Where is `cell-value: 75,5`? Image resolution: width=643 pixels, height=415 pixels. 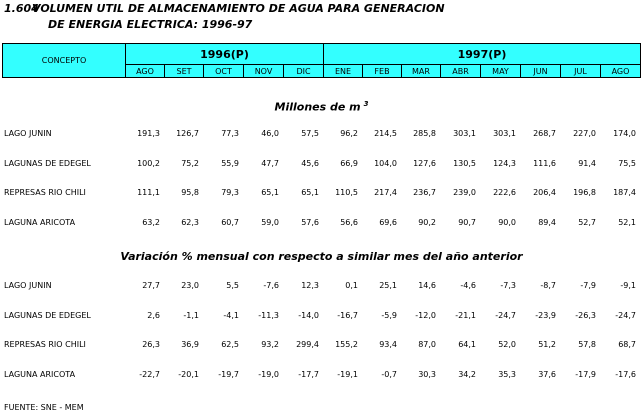 cell-value: 75,5 is located at coordinates (627, 163).